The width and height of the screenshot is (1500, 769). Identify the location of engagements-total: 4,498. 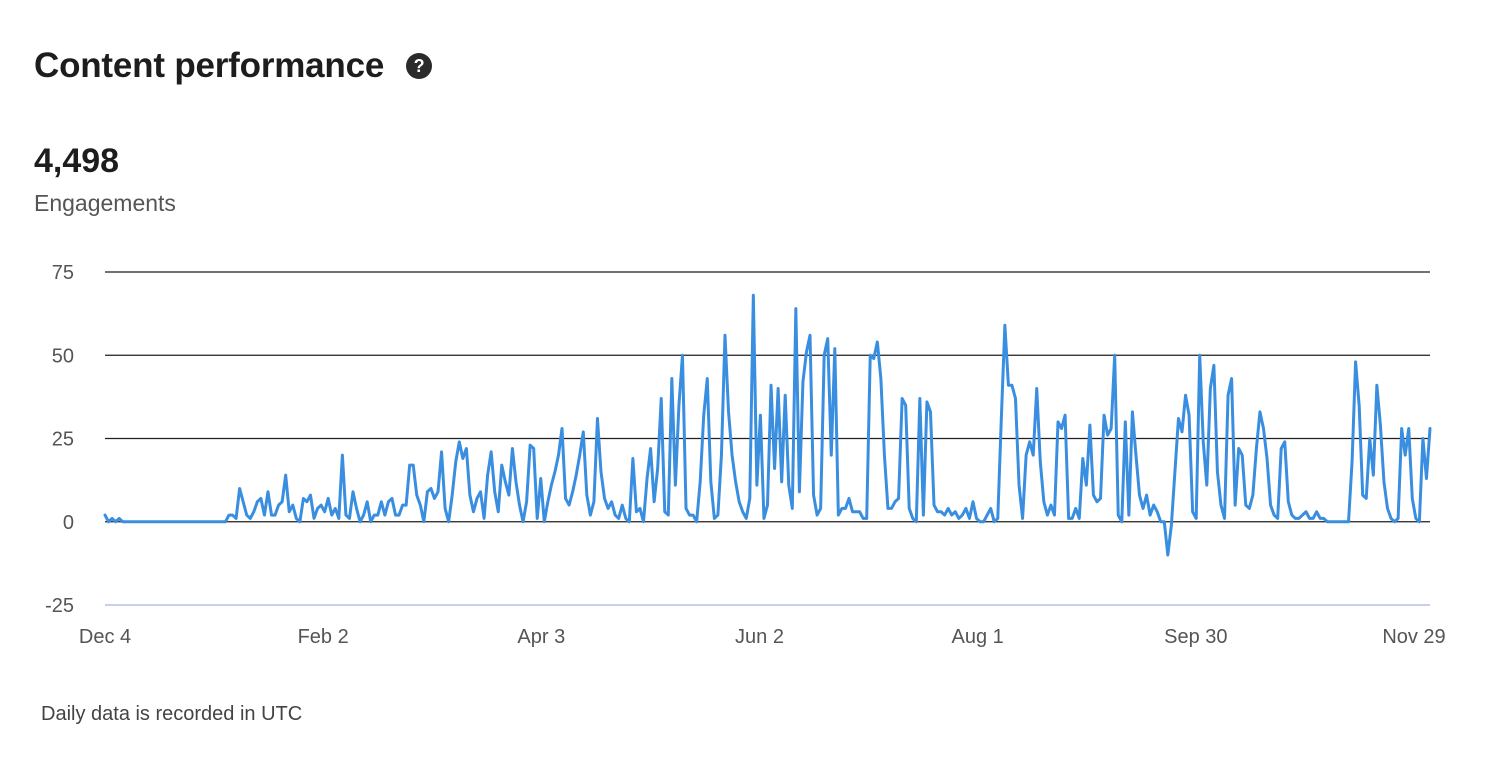
(77, 161).